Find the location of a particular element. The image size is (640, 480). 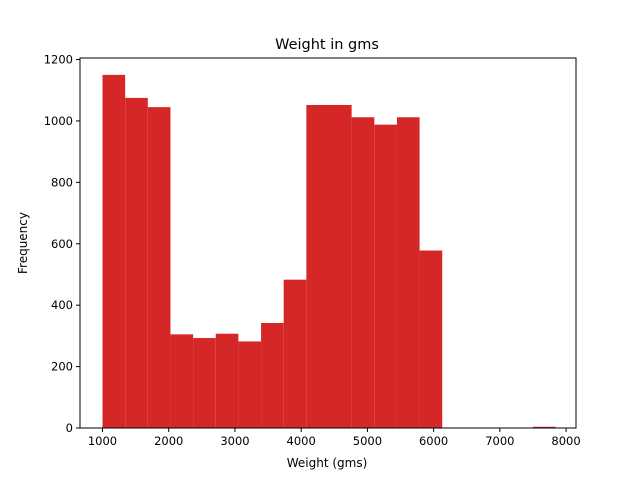

x-tick-label: 1000 is located at coordinates (102, 441).